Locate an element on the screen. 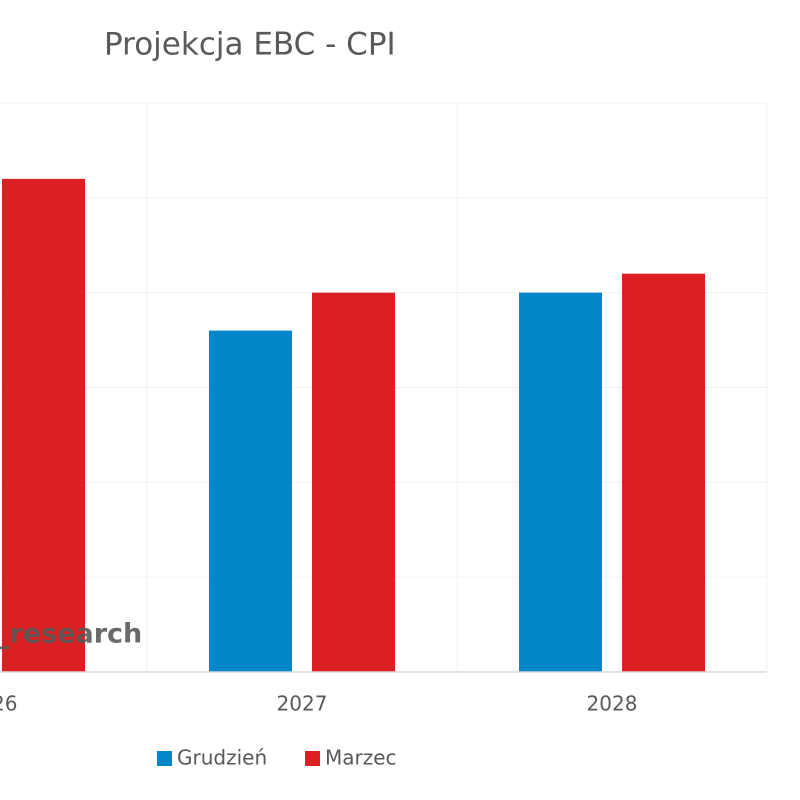 The height and width of the screenshot is (800, 800). x-tick-label: 2026 is located at coordinates (8, 704).